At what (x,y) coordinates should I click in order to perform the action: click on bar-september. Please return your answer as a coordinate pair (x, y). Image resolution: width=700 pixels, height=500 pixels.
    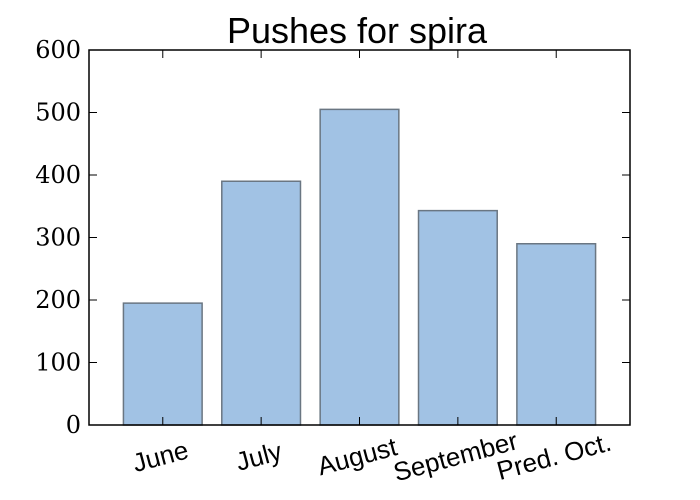
    Looking at the image, I should click on (457, 317).